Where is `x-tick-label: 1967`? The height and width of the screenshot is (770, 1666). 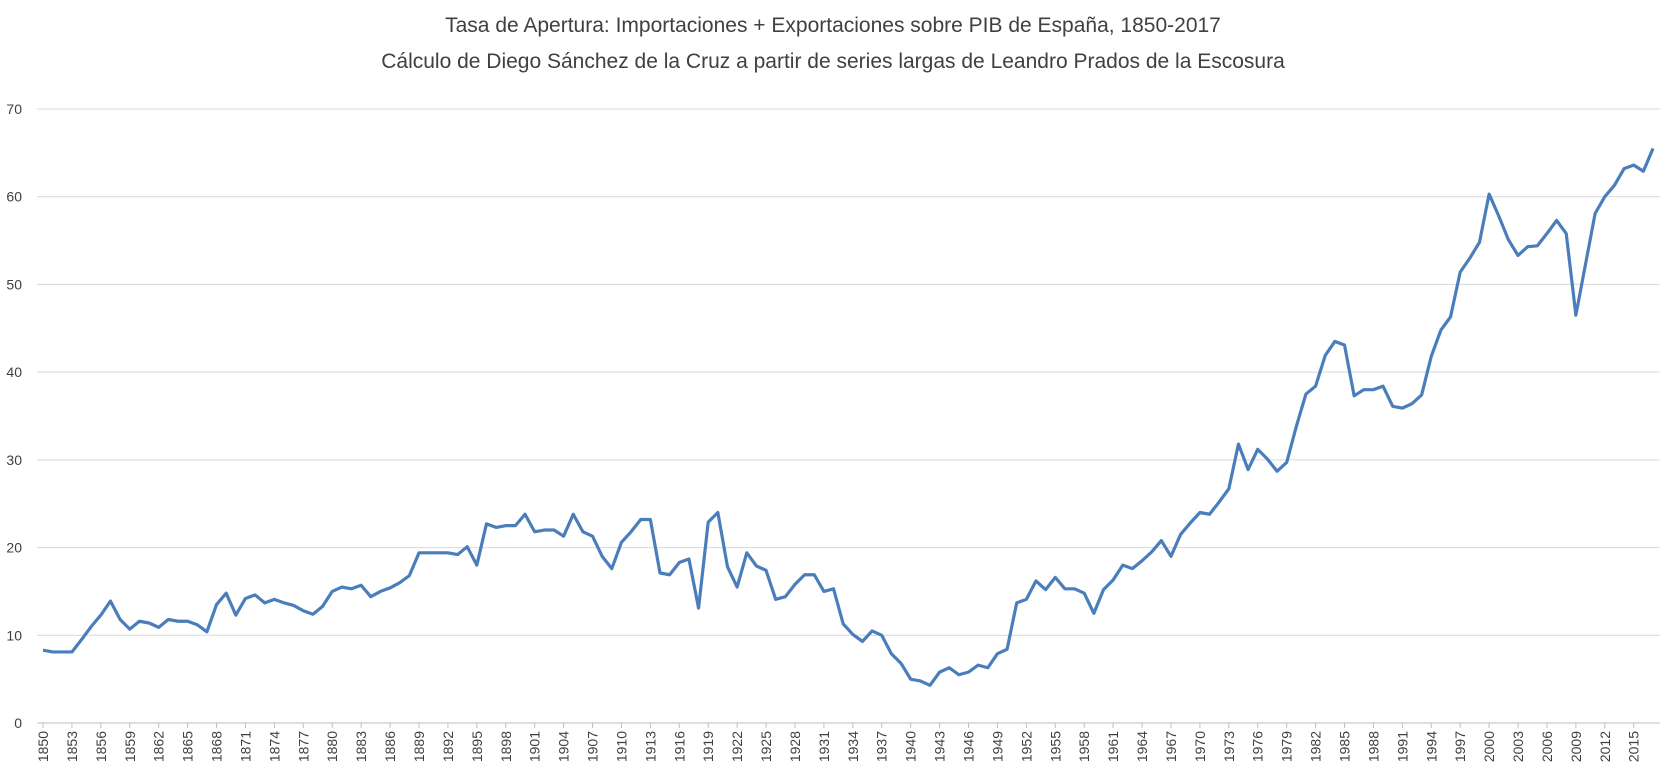 x-tick-label: 1967 is located at coordinates (1171, 746).